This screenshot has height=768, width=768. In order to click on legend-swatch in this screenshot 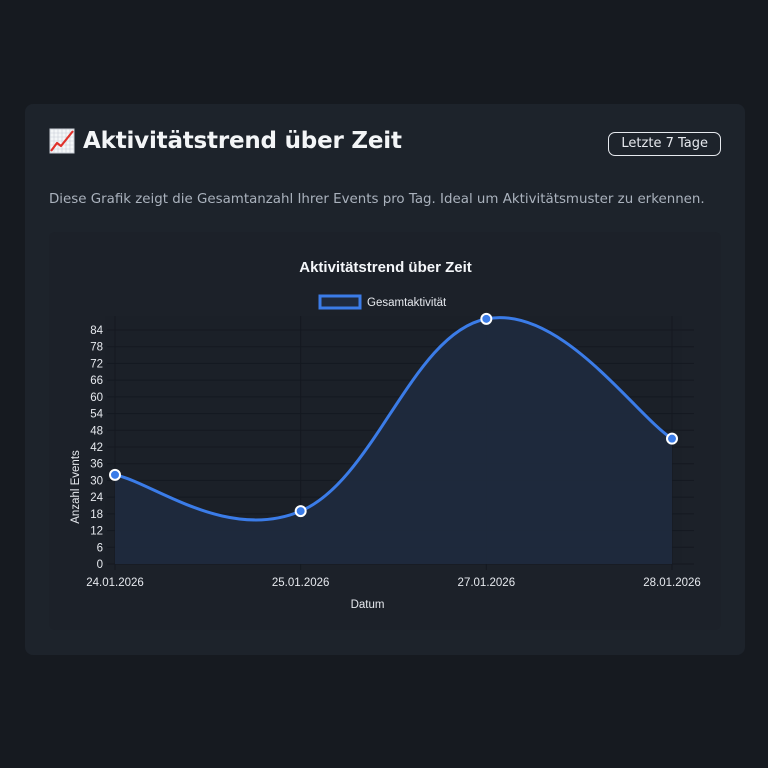, I will do `click(340, 302)`.